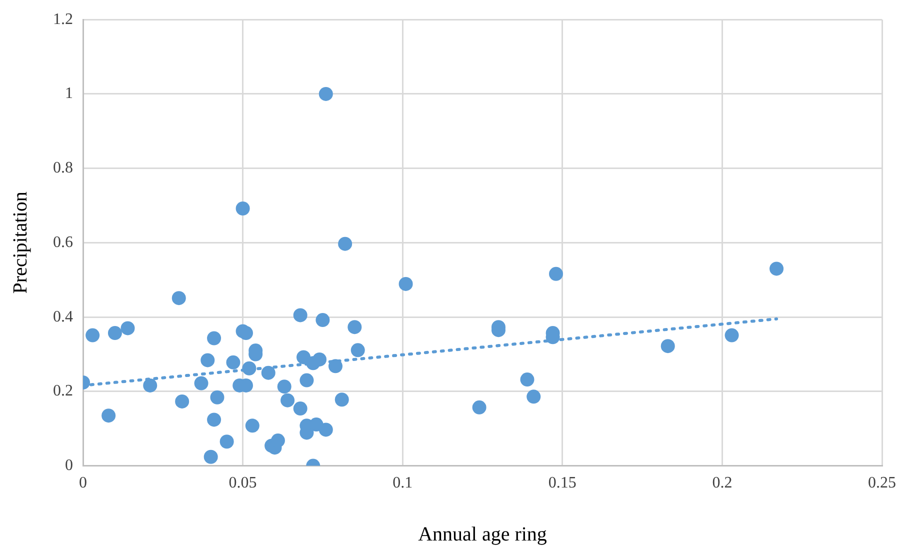  Describe the element at coordinates (63, 242) in the screenshot. I see `y-tick-label: 0.6` at that location.